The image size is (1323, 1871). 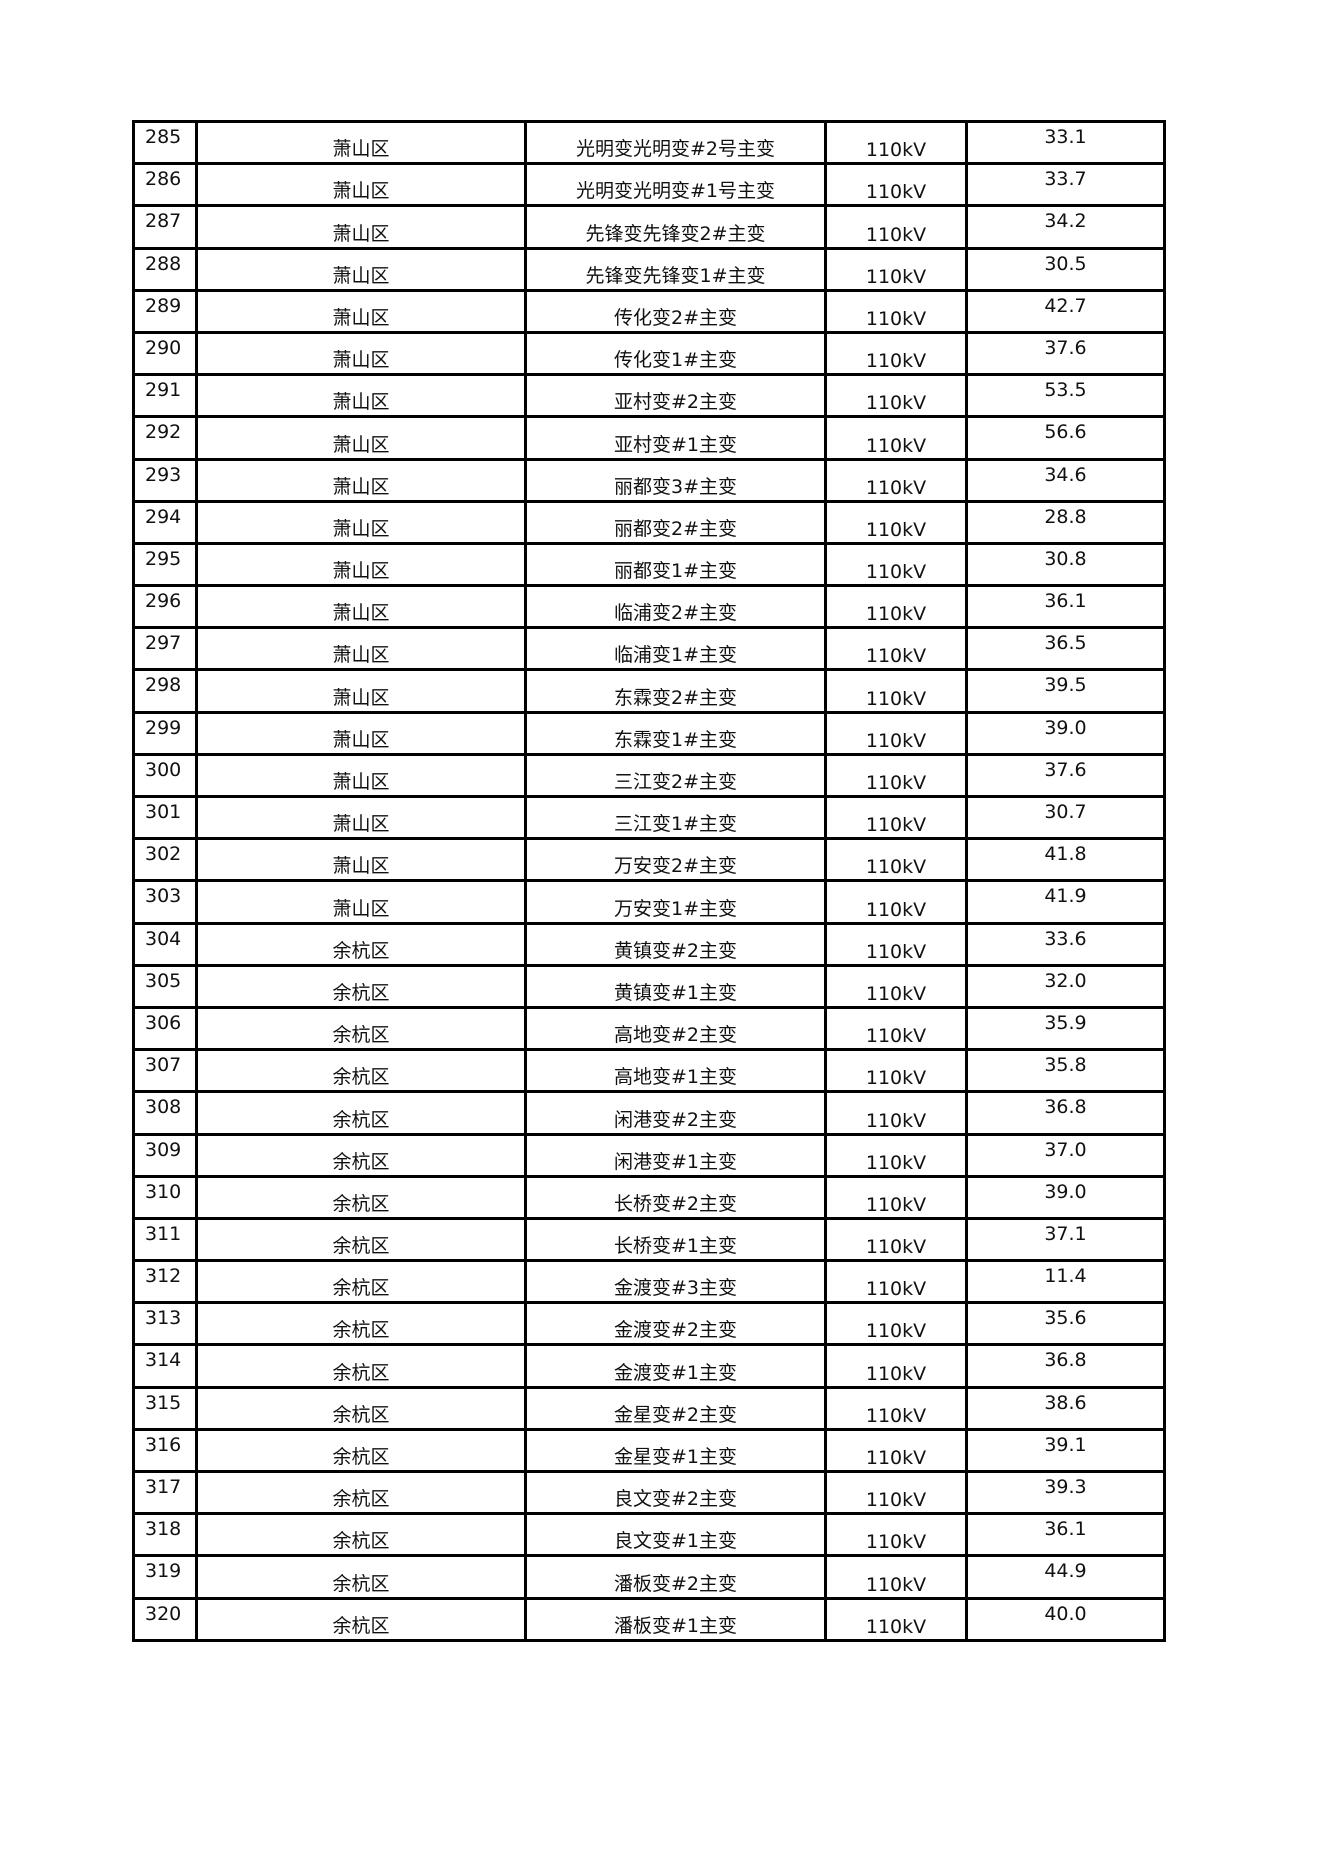 I want to click on transformer-name: 丽都变3#主变, so click(x=675, y=486).